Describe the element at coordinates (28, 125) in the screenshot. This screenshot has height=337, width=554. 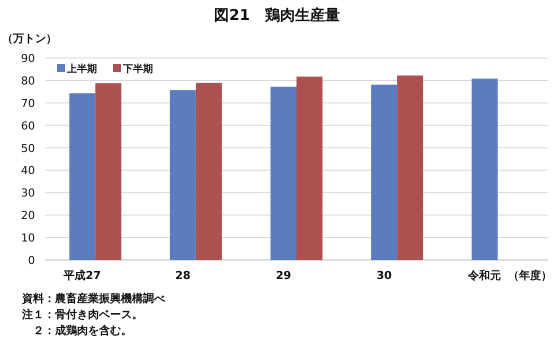
I see `ytick: 60` at that location.